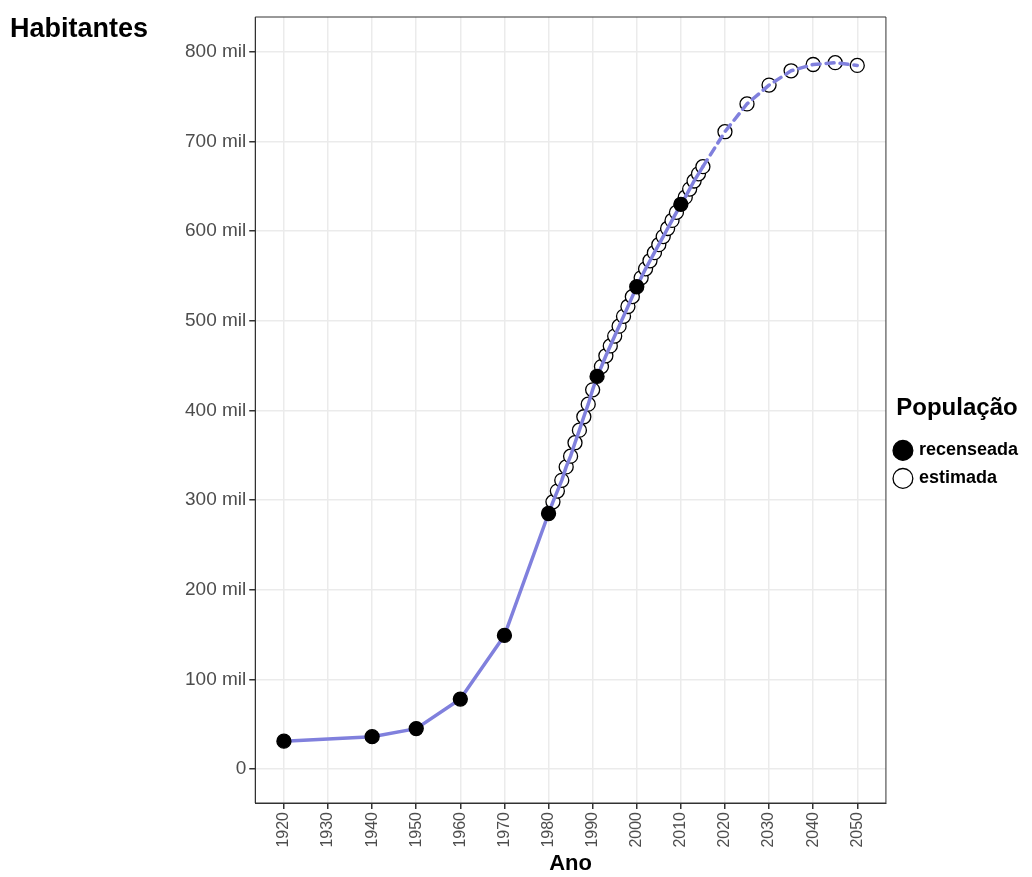  I want to click on y-tick-label: 100 mil, so click(216, 678).